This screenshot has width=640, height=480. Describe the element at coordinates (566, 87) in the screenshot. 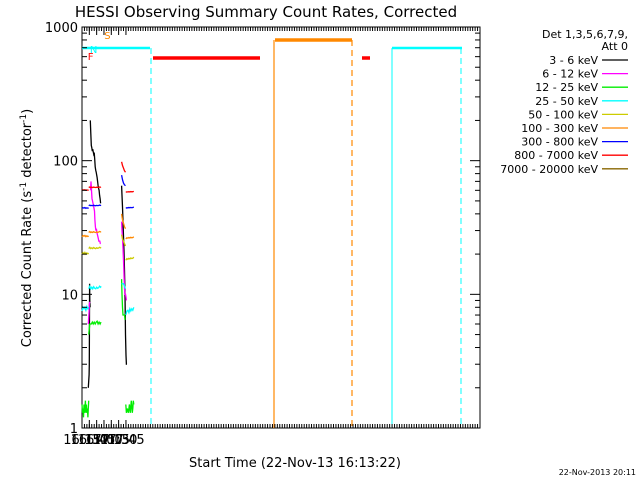

I see `legend-label: 12 - 25 keV` at that location.